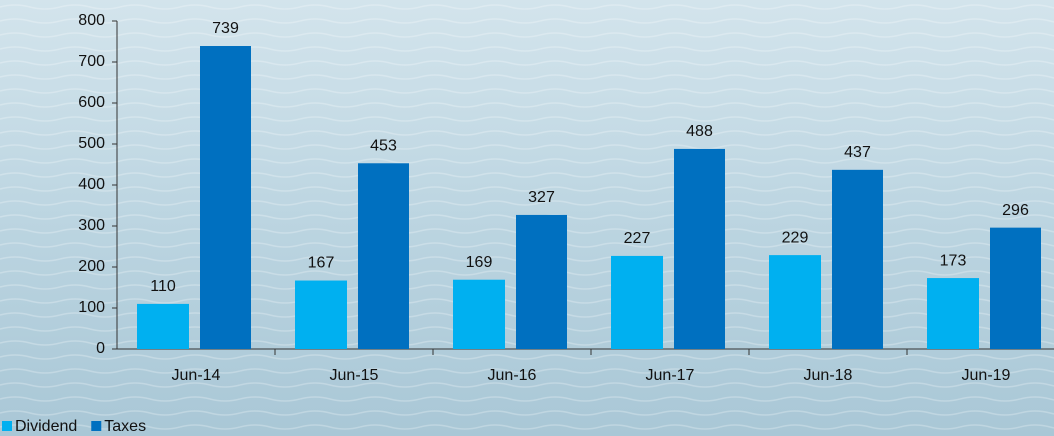 This screenshot has width=1054, height=436. What do you see at coordinates (857, 152) in the screenshot?
I see `data-label: 437` at bounding box center [857, 152].